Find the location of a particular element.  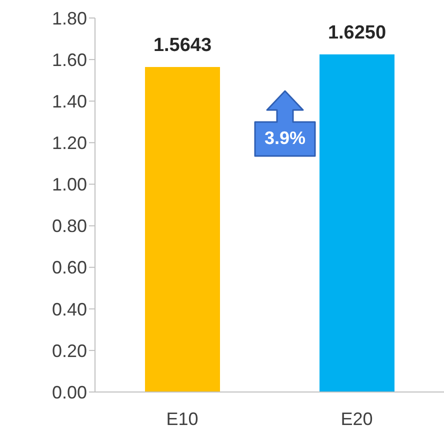

y-tick-label: 0.00 is located at coordinates (69, 392).